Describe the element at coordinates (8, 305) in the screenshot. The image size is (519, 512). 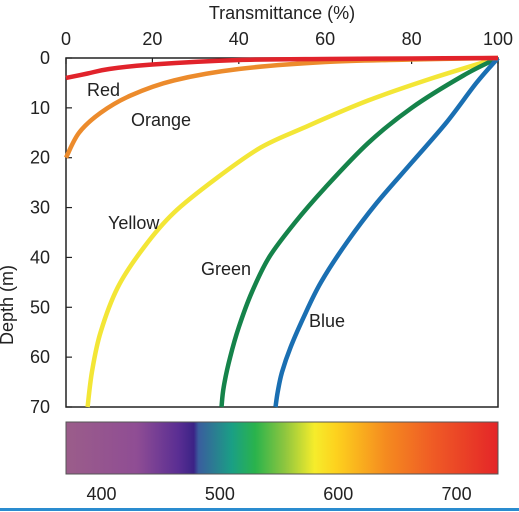
I see `y-axis-label: Depth (m)` at that location.